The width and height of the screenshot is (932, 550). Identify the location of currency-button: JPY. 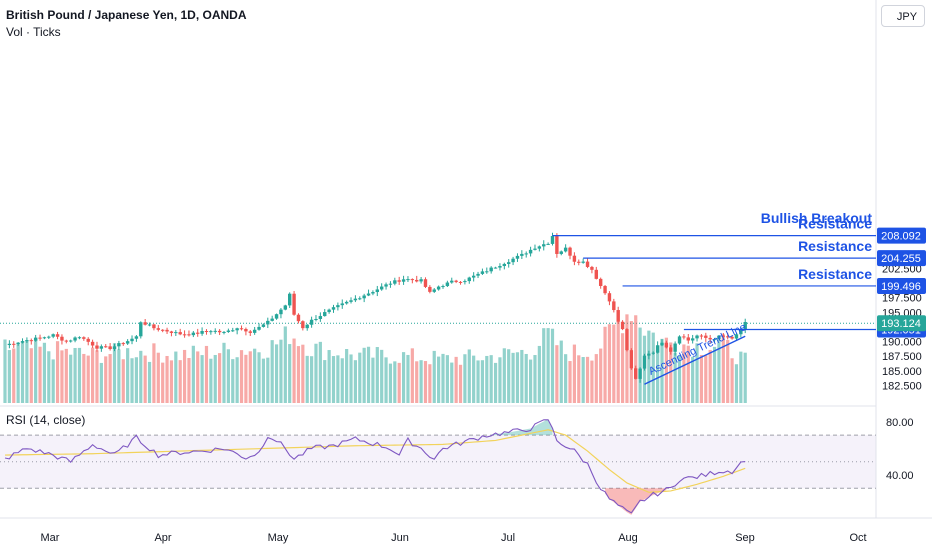
(903, 16).